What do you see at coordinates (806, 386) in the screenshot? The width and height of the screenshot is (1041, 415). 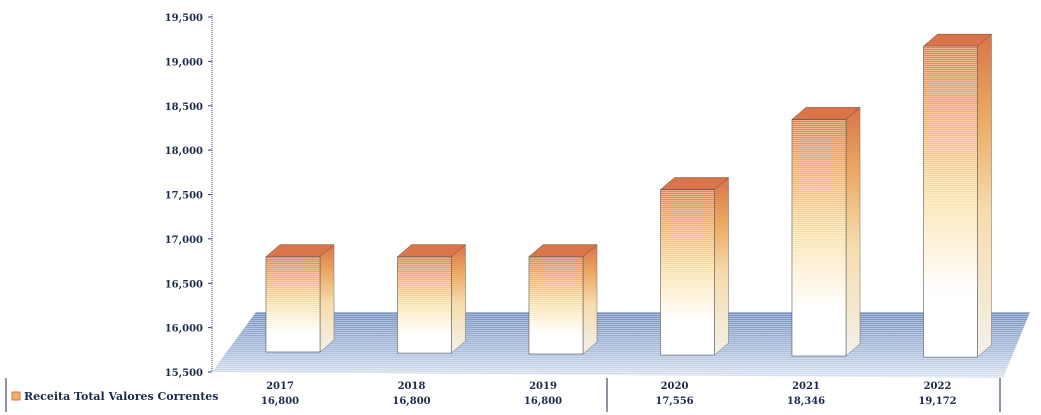 I see `category-label: 2021` at bounding box center [806, 386].